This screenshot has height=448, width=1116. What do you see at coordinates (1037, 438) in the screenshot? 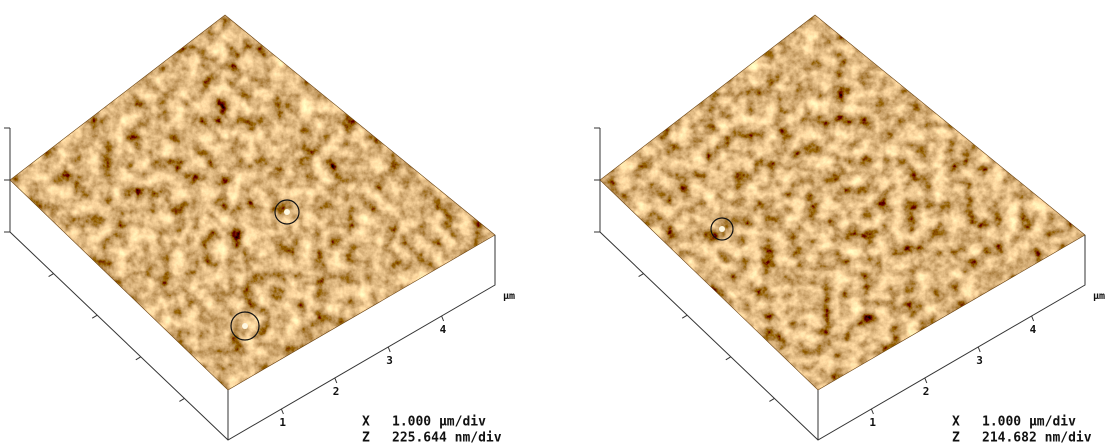
I see `z-scale: 214.682 nm/div` at bounding box center [1037, 438].